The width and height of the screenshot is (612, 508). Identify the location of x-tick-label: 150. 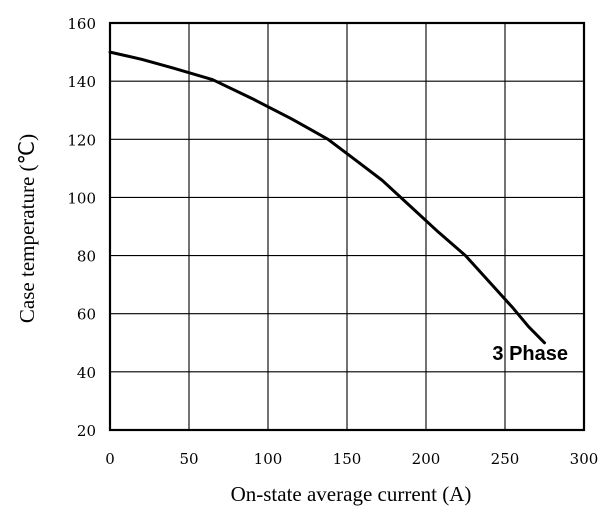
(347, 459).